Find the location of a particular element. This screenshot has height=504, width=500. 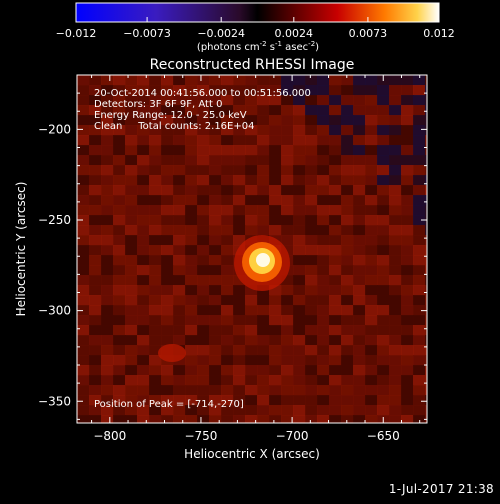

info-line-time: 20-Oct-2014 00:41:56.000 to 00:51:56.000 is located at coordinates (202, 93).